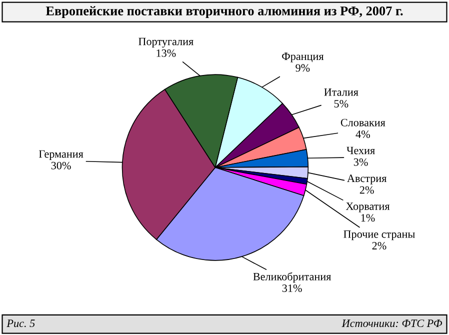  Describe the element at coordinates (368, 218) in the screenshot. I see `data-label: 1%` at that location.